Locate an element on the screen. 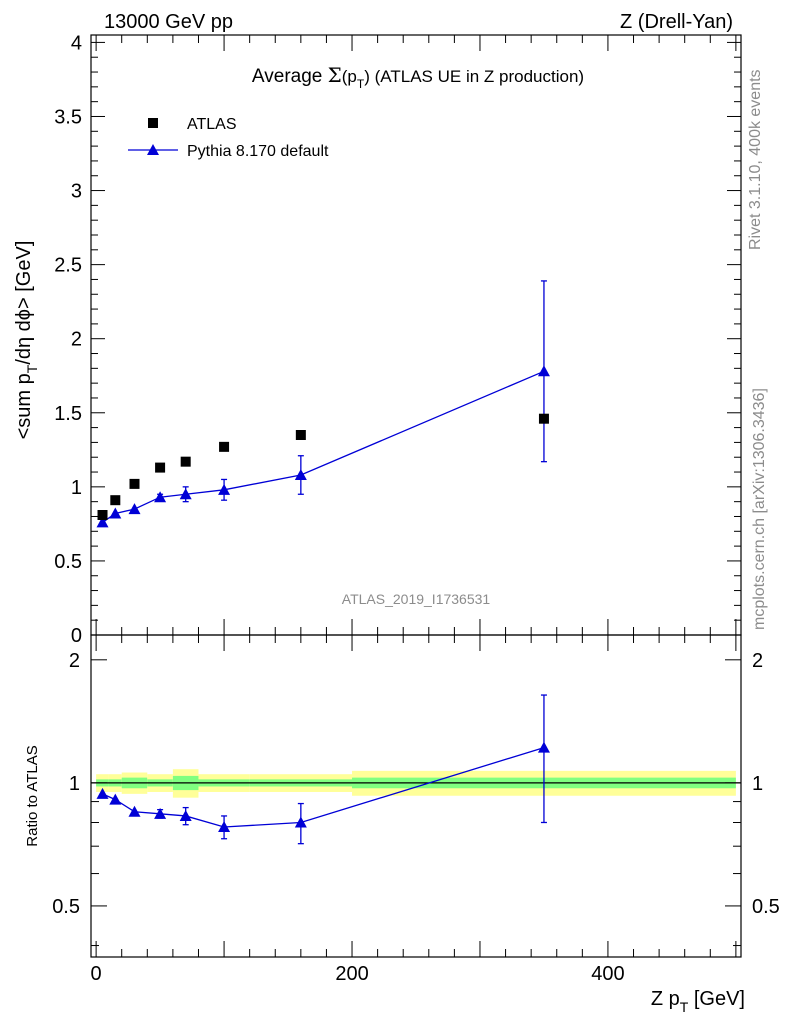  y-tick-label: 2.5 is located at coordinates (68, 266).